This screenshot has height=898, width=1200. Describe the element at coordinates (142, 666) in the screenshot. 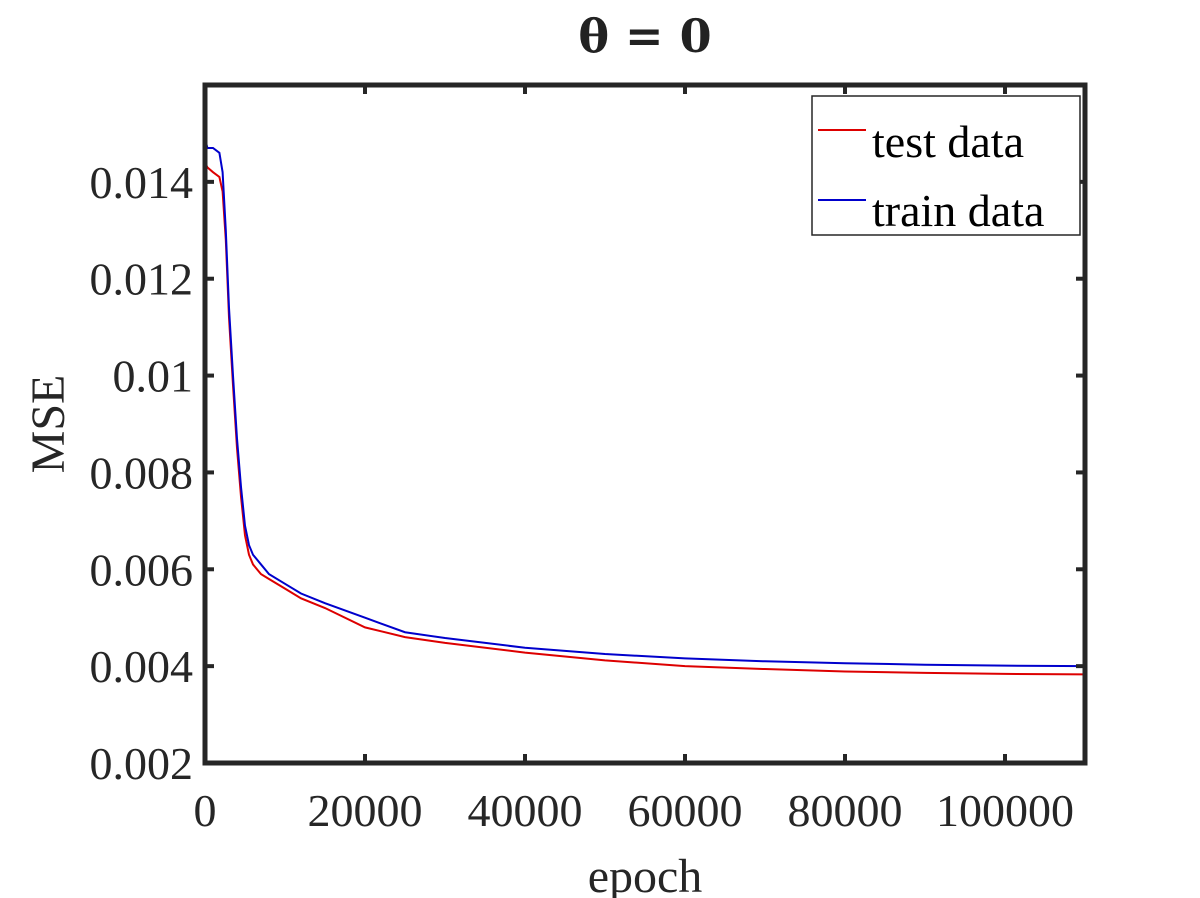

I see `y-tick-label: 0.004` at that location.